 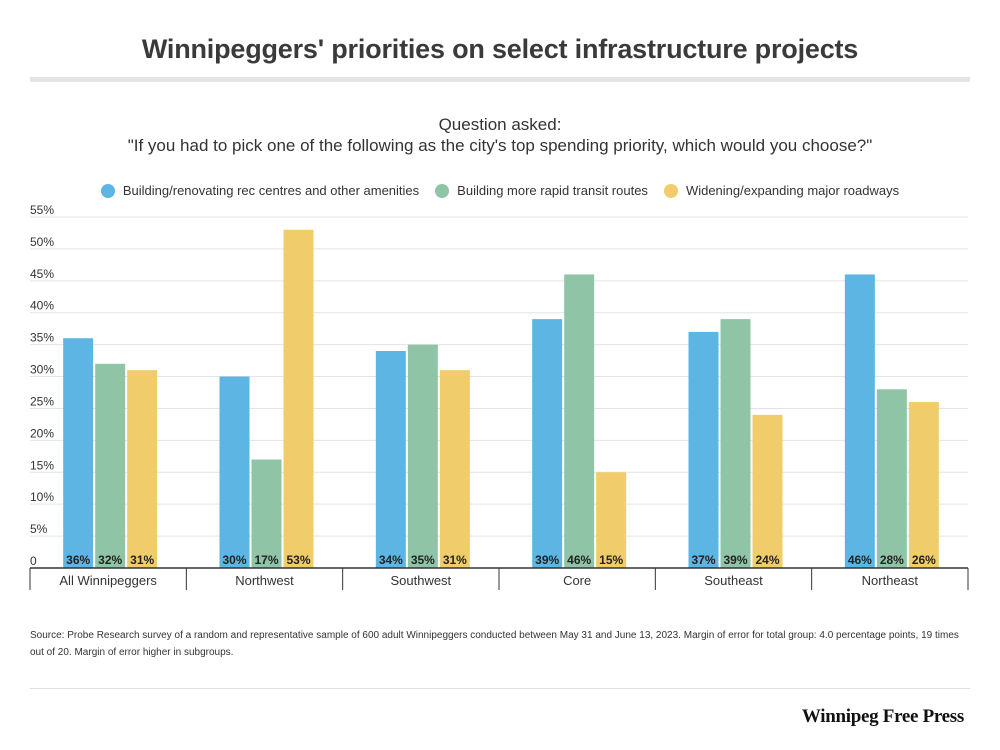 What do you see at coordinates (423, 560) in the screenshot?
I see `bar-data-label: 35%` at bounding box center [423, 560].